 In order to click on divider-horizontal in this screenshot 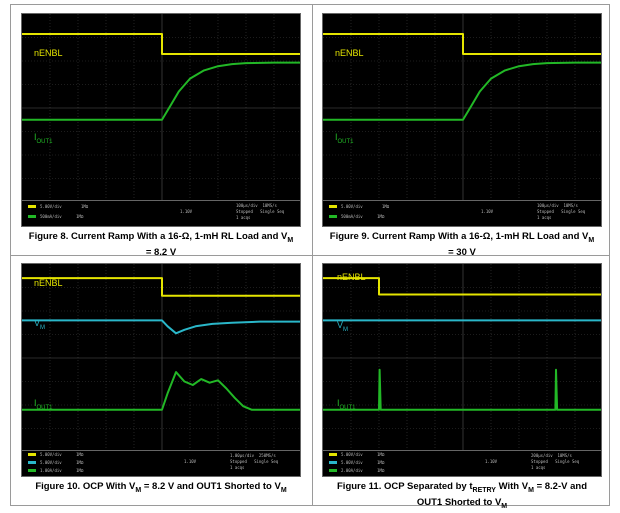, I will do `click(310, 255)`.